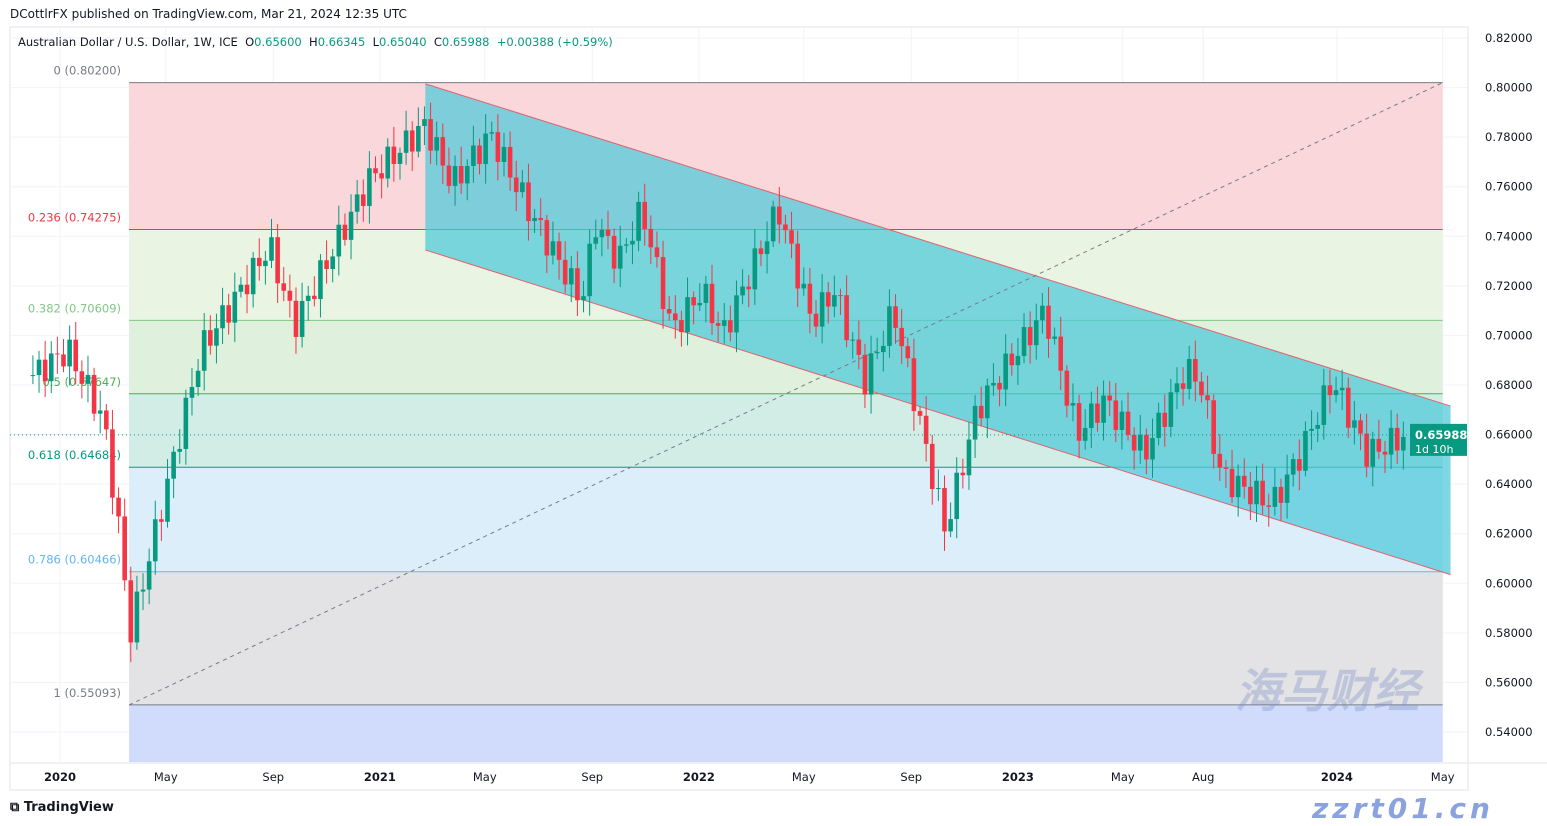  Describe the element at coordinates (1509, 88) in the screenshot. I see `price-axis-tick: 0.80000` at that location.